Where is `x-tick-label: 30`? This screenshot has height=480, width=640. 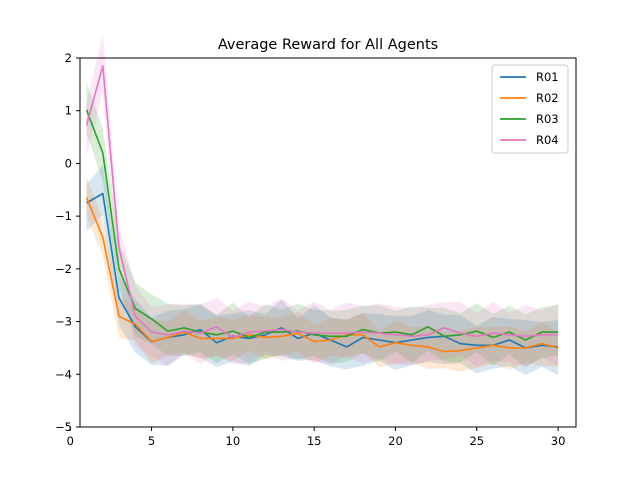 x-tick-label: 30 is located at coordinates (558, 441).